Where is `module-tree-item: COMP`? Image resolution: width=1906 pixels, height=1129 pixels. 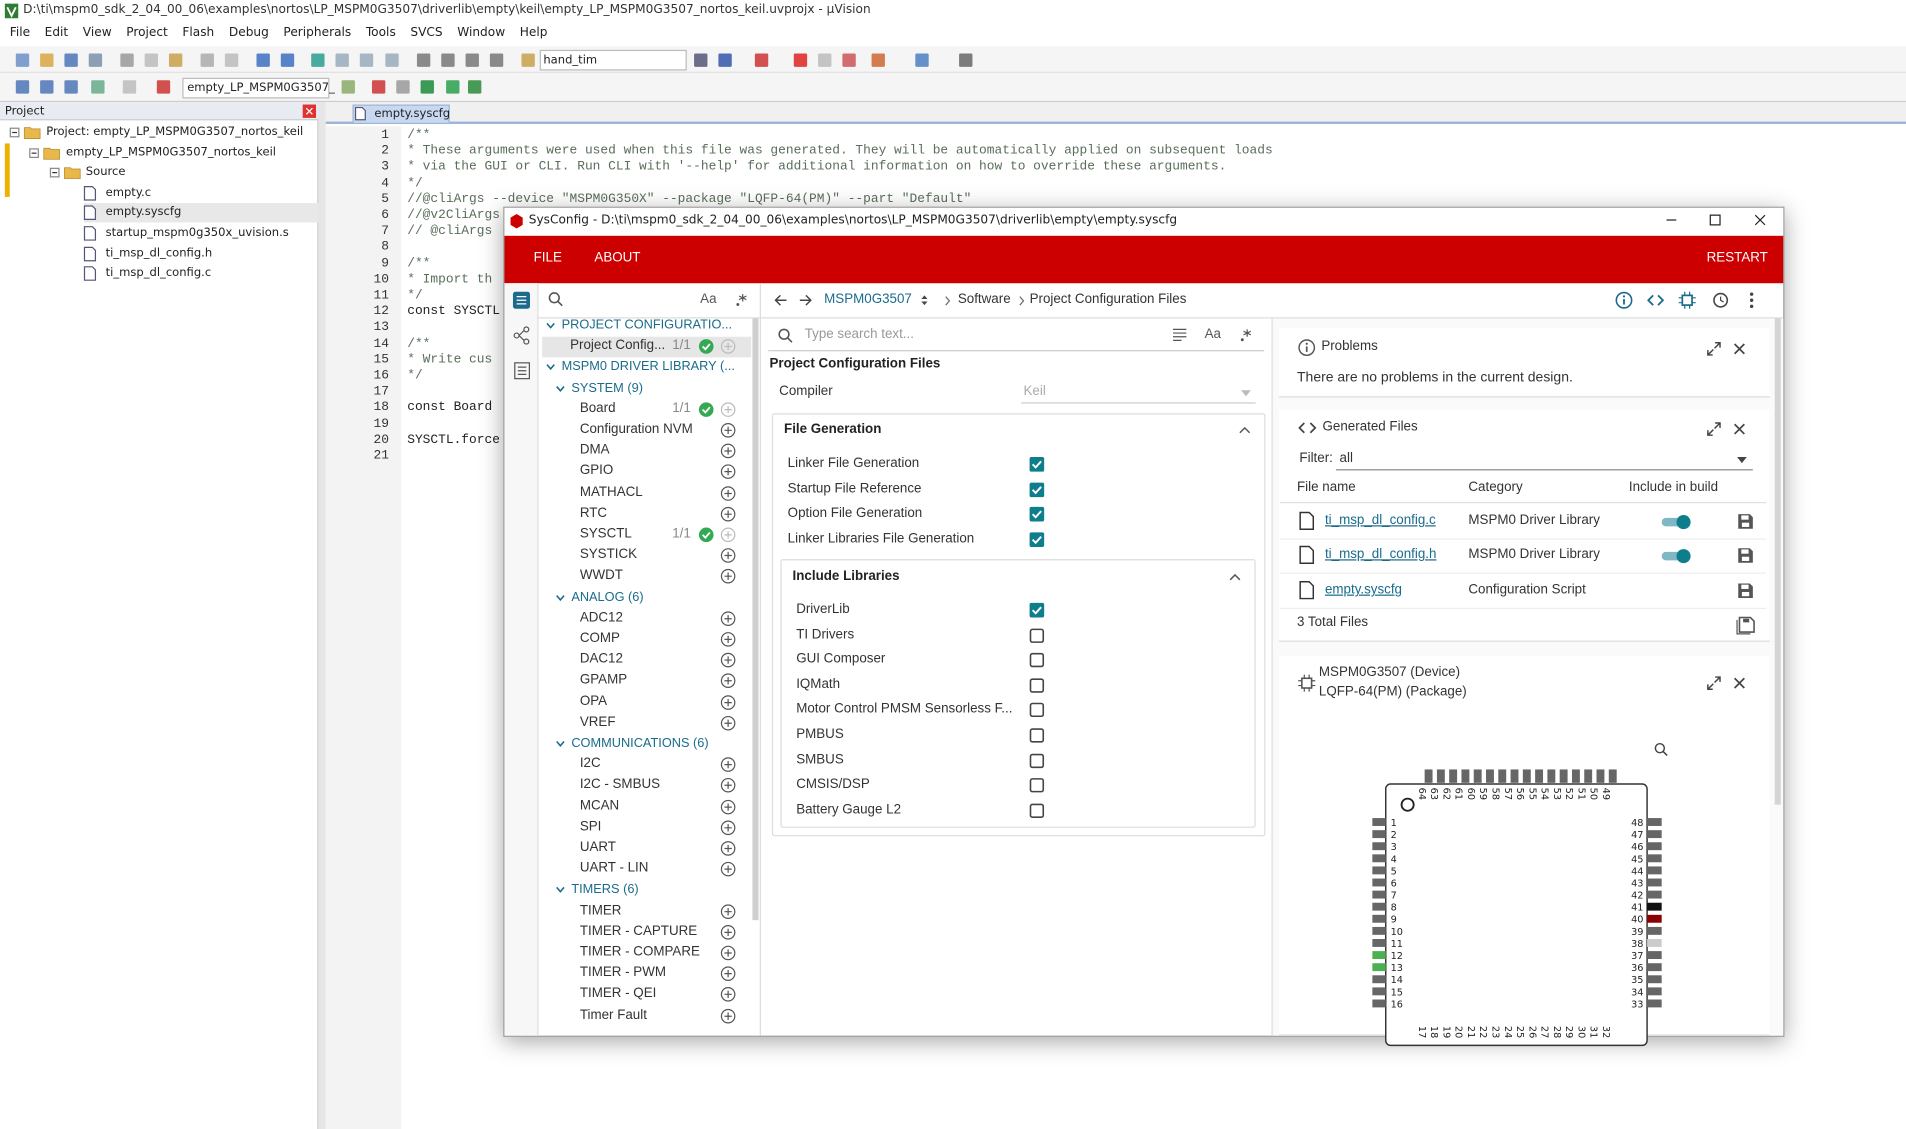 module-tree-item: COMP is located at coordinates (599, 638).